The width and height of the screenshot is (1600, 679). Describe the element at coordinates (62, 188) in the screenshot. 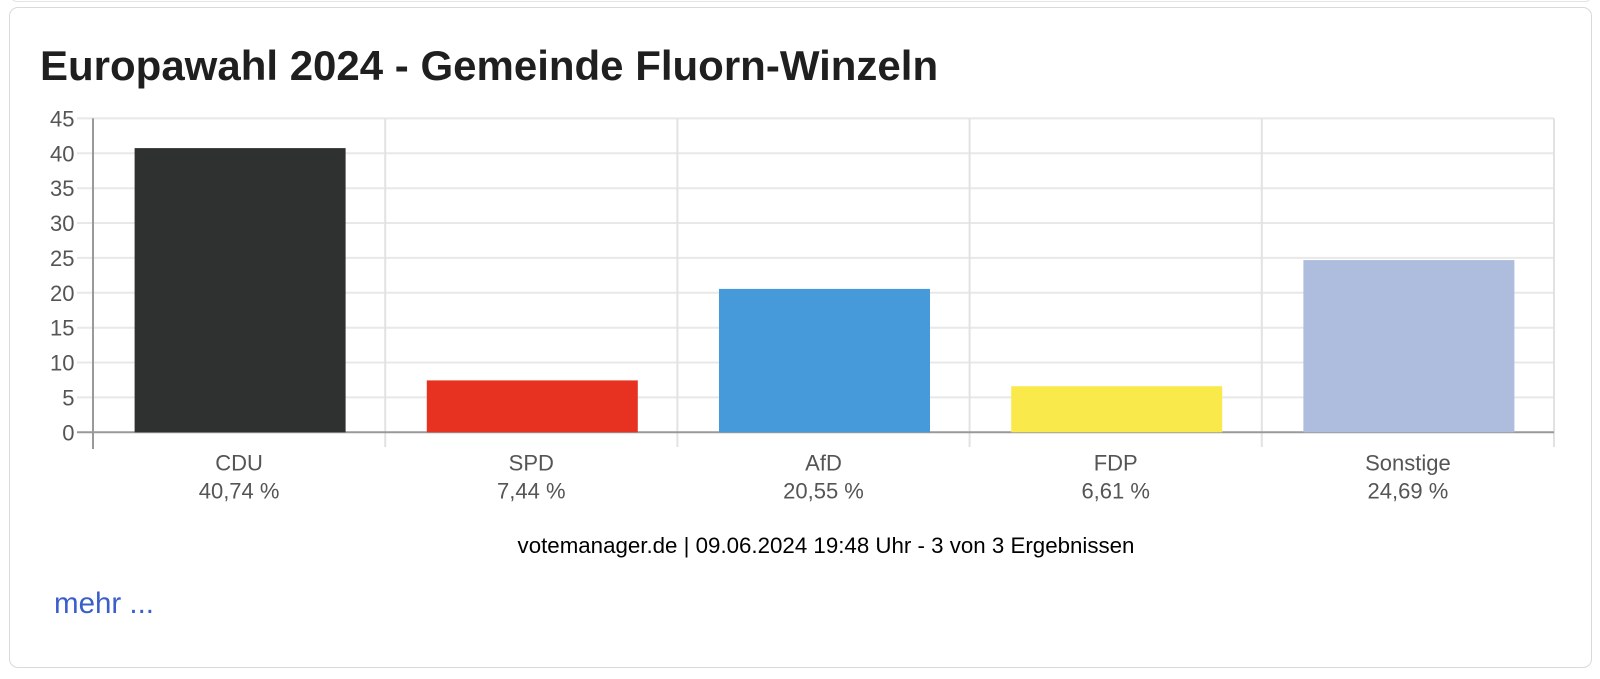

I see `svg-text: 35` at that location.